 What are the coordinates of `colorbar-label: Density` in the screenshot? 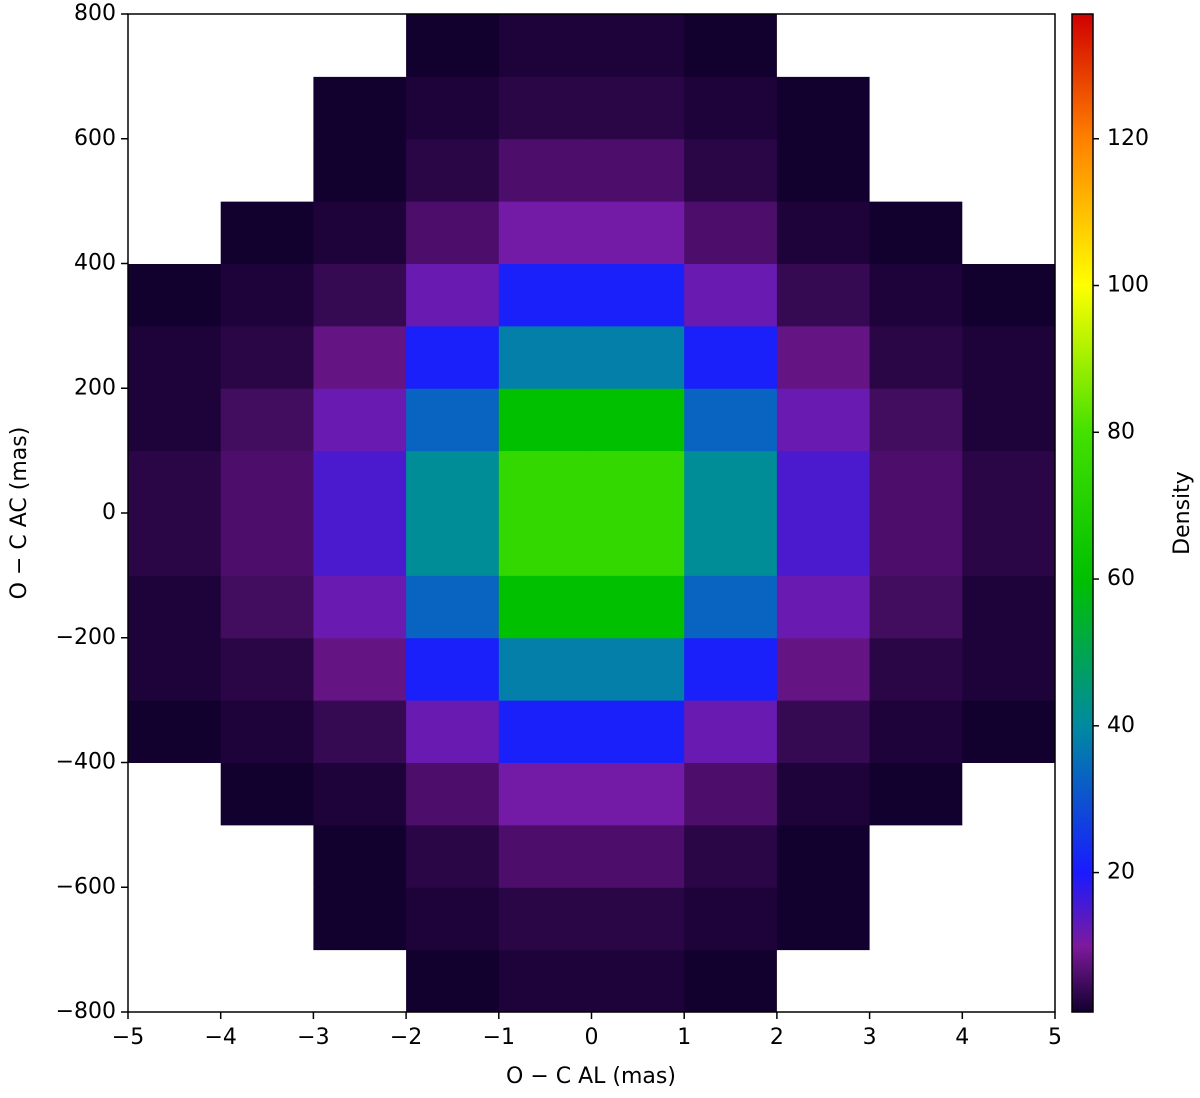 It's located at (1182, 513).